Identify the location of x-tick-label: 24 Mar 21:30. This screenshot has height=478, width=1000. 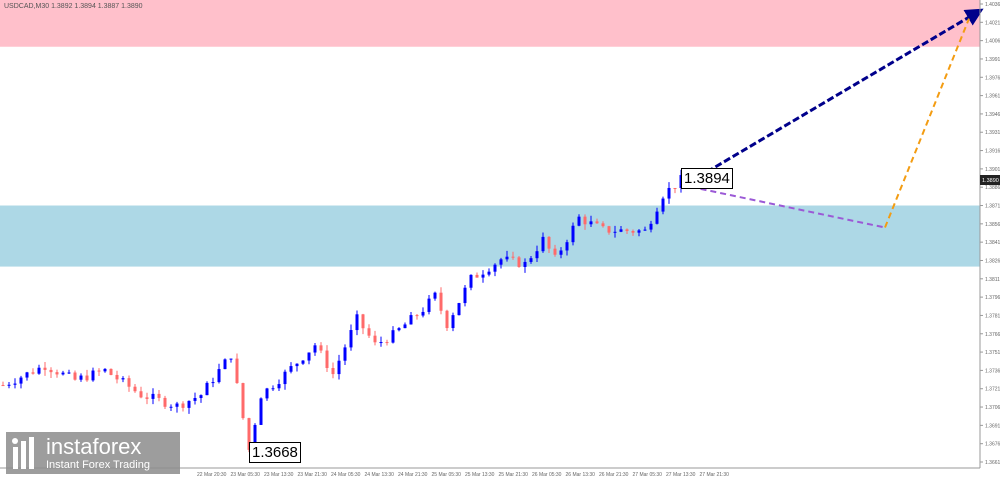
(413, 475).